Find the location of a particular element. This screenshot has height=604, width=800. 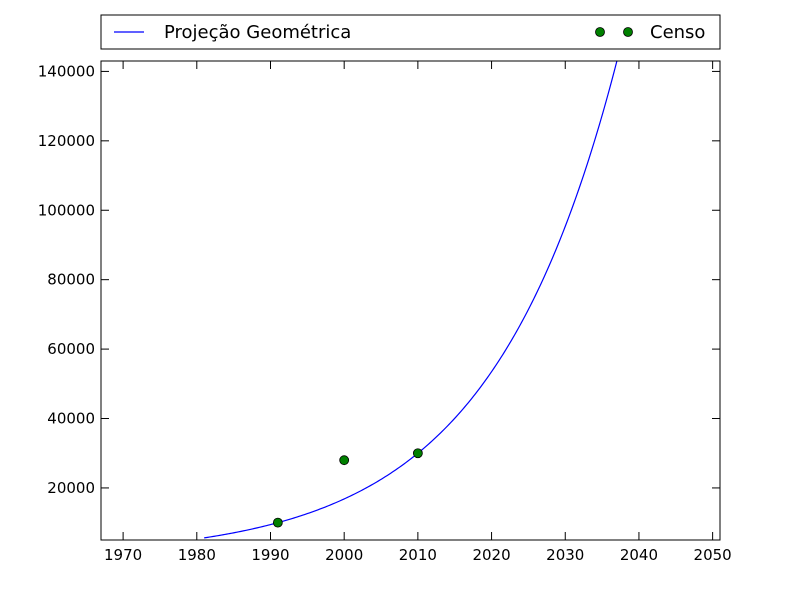

y-tick-label: 20000 is located at coordinates (71, 488).